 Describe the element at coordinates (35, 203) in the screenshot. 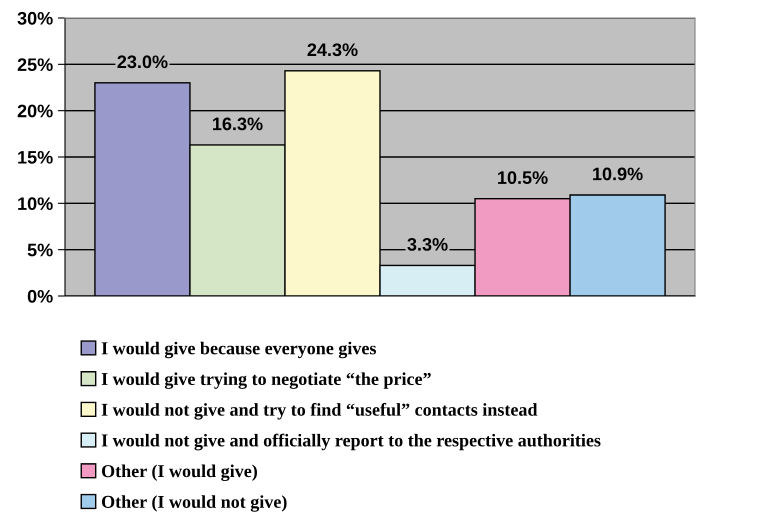

I see `y-tick-label: 10%` at that location.